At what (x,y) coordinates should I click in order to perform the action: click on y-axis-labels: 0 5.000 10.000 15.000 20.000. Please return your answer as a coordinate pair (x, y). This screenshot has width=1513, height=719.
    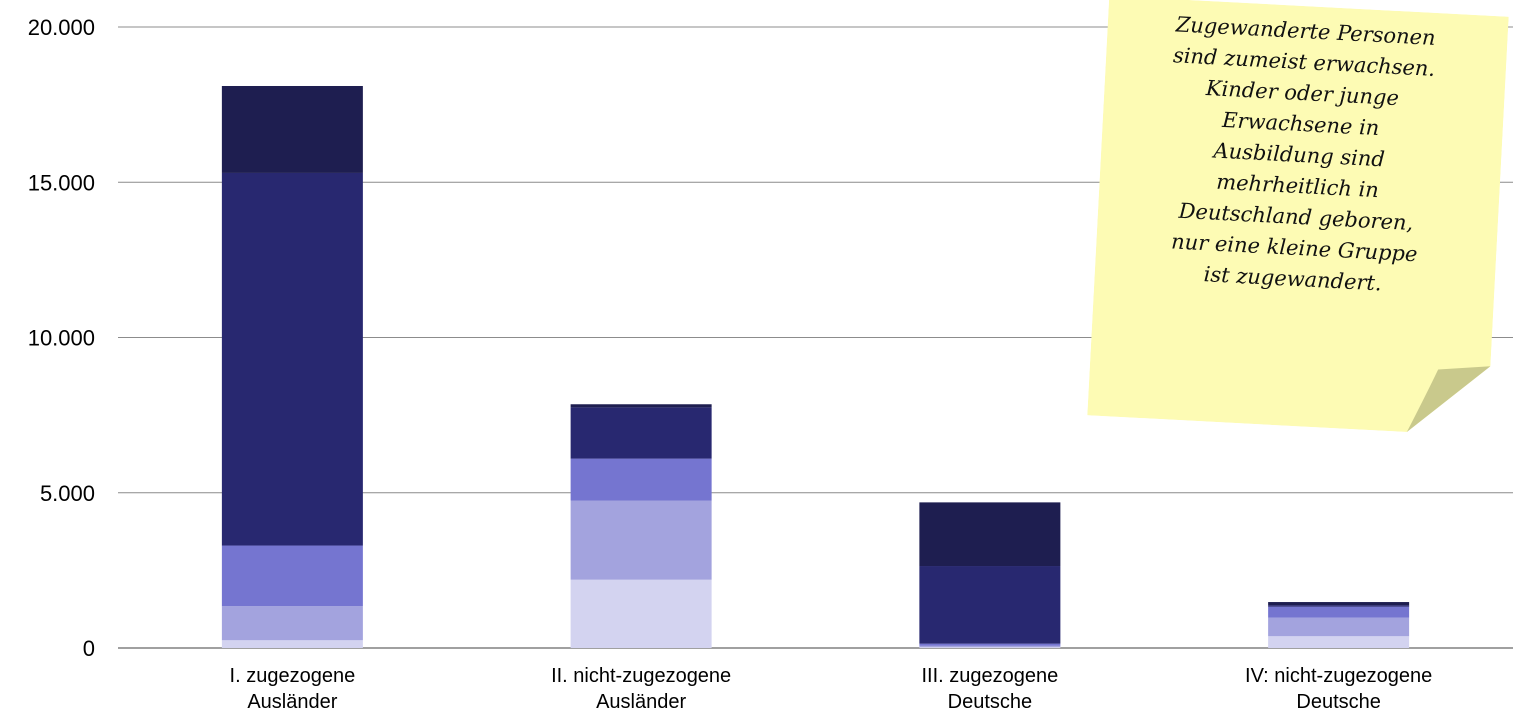
    Looking at the image, I should click on (61, 338).